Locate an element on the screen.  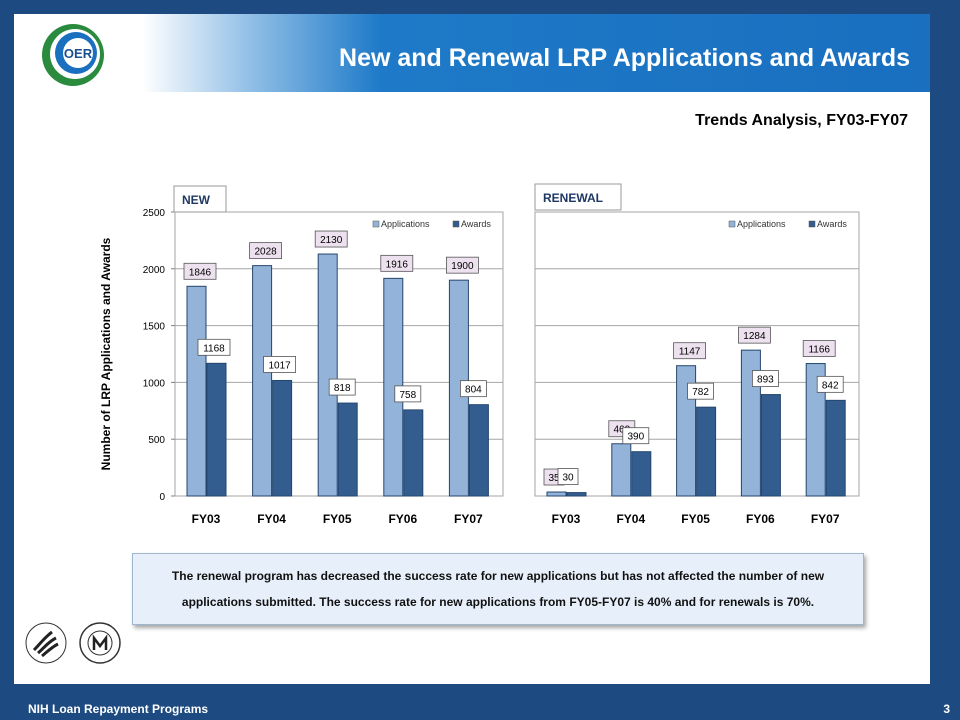
slide-subtitle: Trends Analysis, FY03-FY07 is located at coordinates (801, 120).